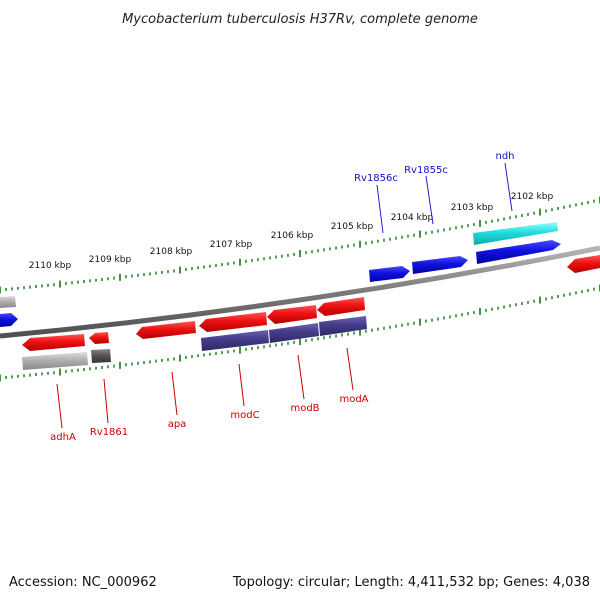 This screenshot has width=600, height=600. Describe the element at coordinates (515, 233) in the screenshot. I see `gene-ndh` at that location.